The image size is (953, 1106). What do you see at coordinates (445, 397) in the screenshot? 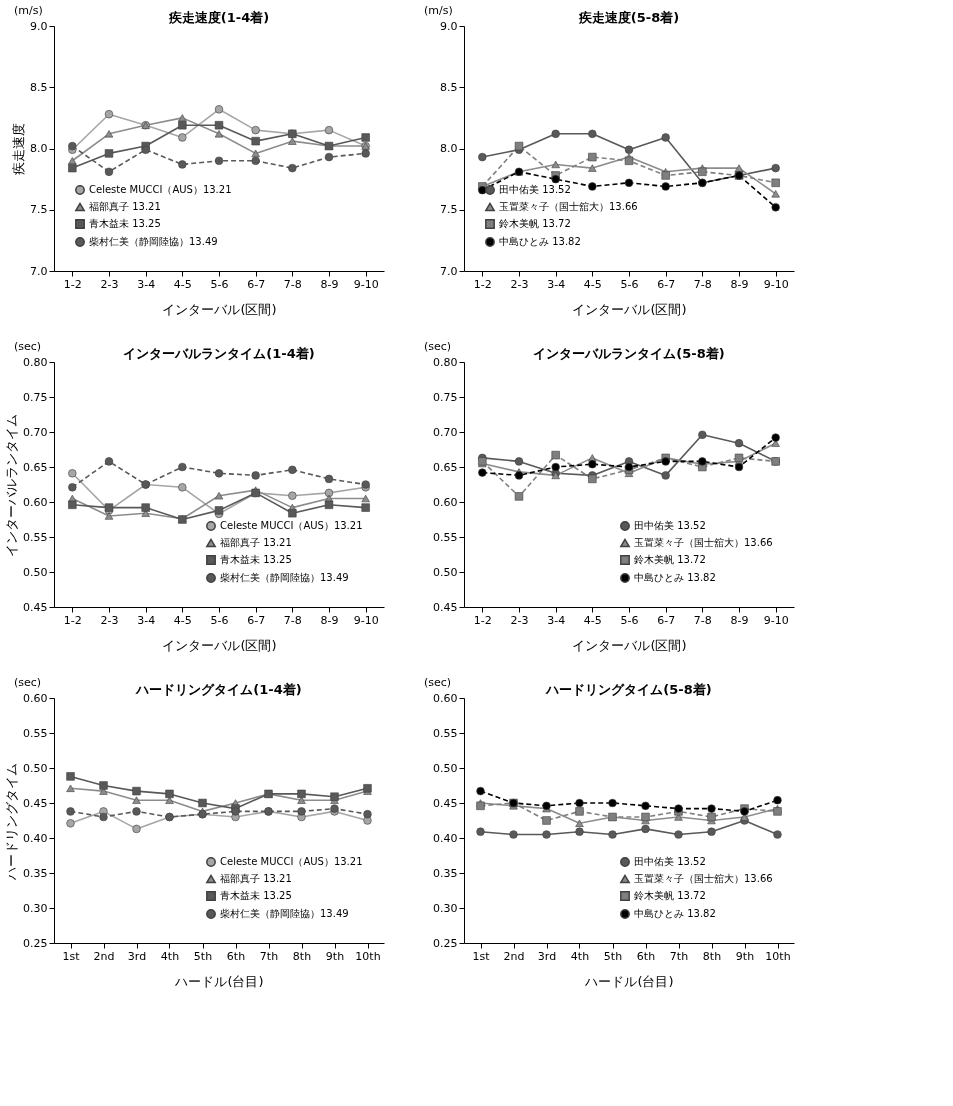
I see `y-tick-label: 0.75` at bounding box center [445, 397].